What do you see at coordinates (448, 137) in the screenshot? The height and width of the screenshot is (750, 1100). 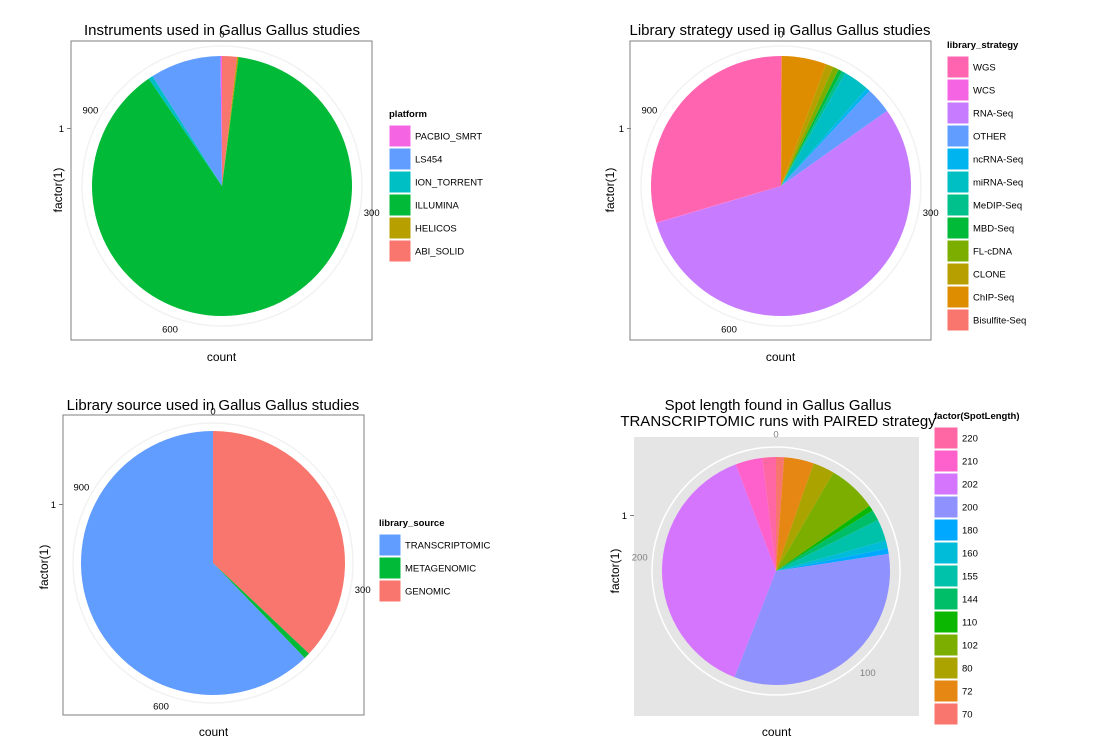 I see `legend-label: PACBIO_SMRT` at bounding box center [448, 137].